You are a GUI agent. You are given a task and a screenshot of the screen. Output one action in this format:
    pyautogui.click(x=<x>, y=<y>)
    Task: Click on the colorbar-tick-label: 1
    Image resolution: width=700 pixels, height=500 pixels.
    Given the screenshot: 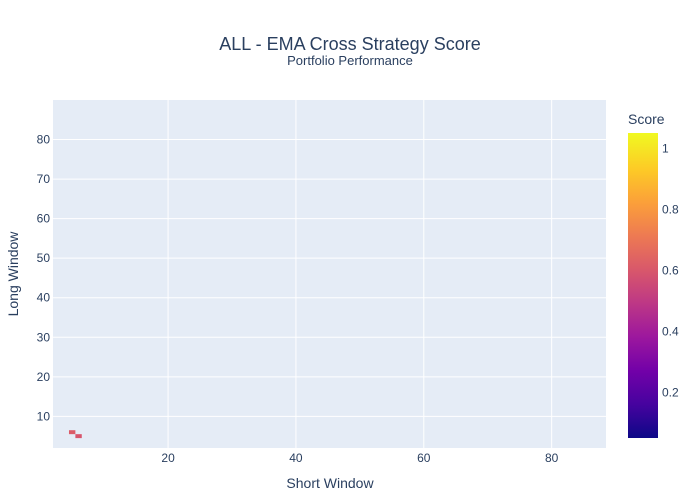 What is the action you would take?
    pyautogui.click(x=665, y=148)
    